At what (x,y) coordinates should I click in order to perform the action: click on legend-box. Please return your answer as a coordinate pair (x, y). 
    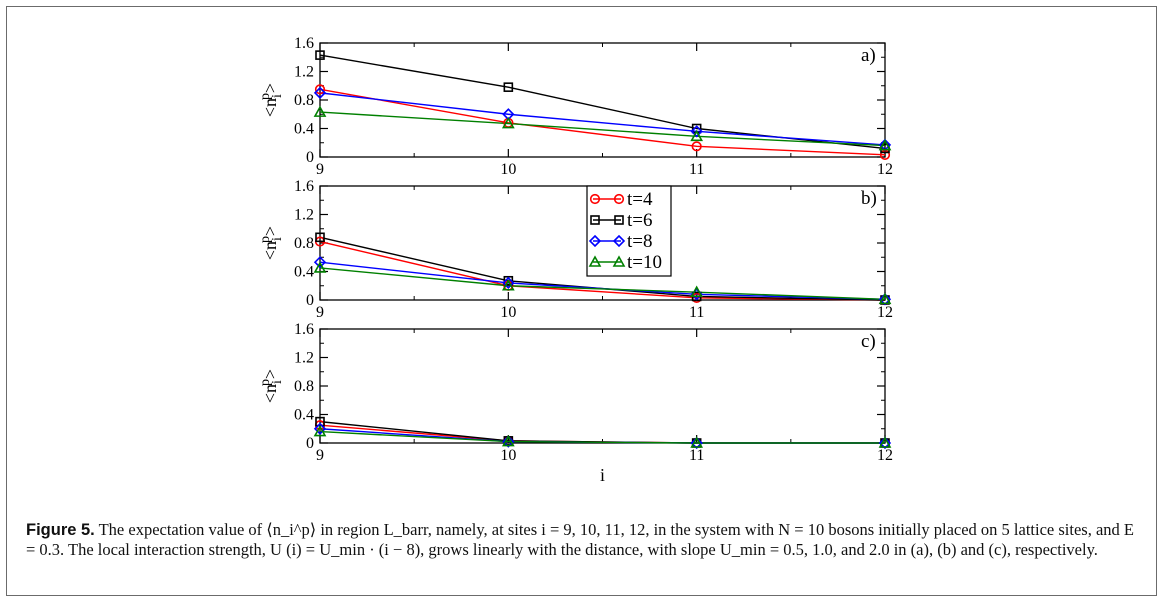
    Looking at the image, I should click on (629, 231).